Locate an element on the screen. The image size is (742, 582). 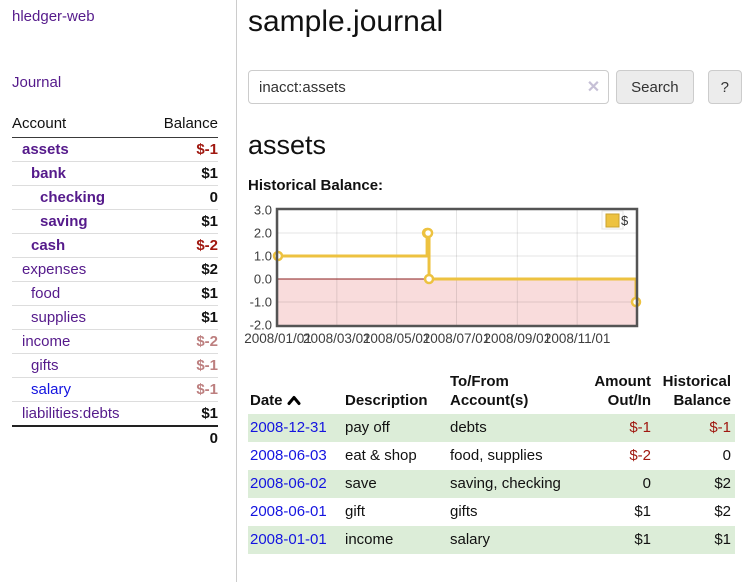
accounts-total: 0 is located at coordinates (115, 437).